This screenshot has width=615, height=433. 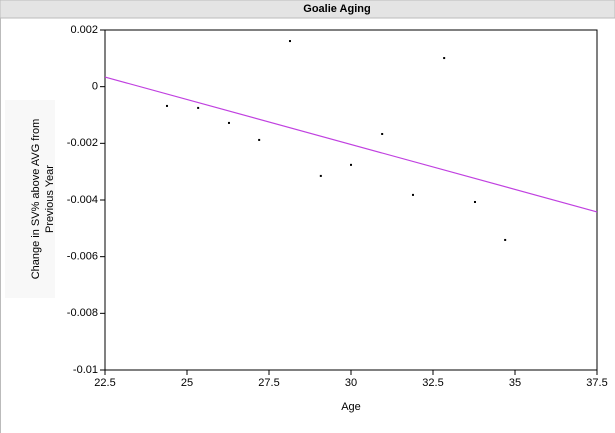 I want to click on y-tick-label: -0.002, so click(x=82, y=143).